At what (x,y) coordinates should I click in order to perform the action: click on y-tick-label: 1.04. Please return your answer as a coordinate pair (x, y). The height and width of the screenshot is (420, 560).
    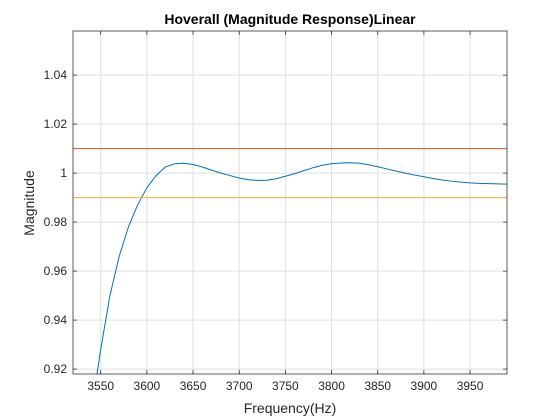
    Looking at the image, I should click on (56, 75).